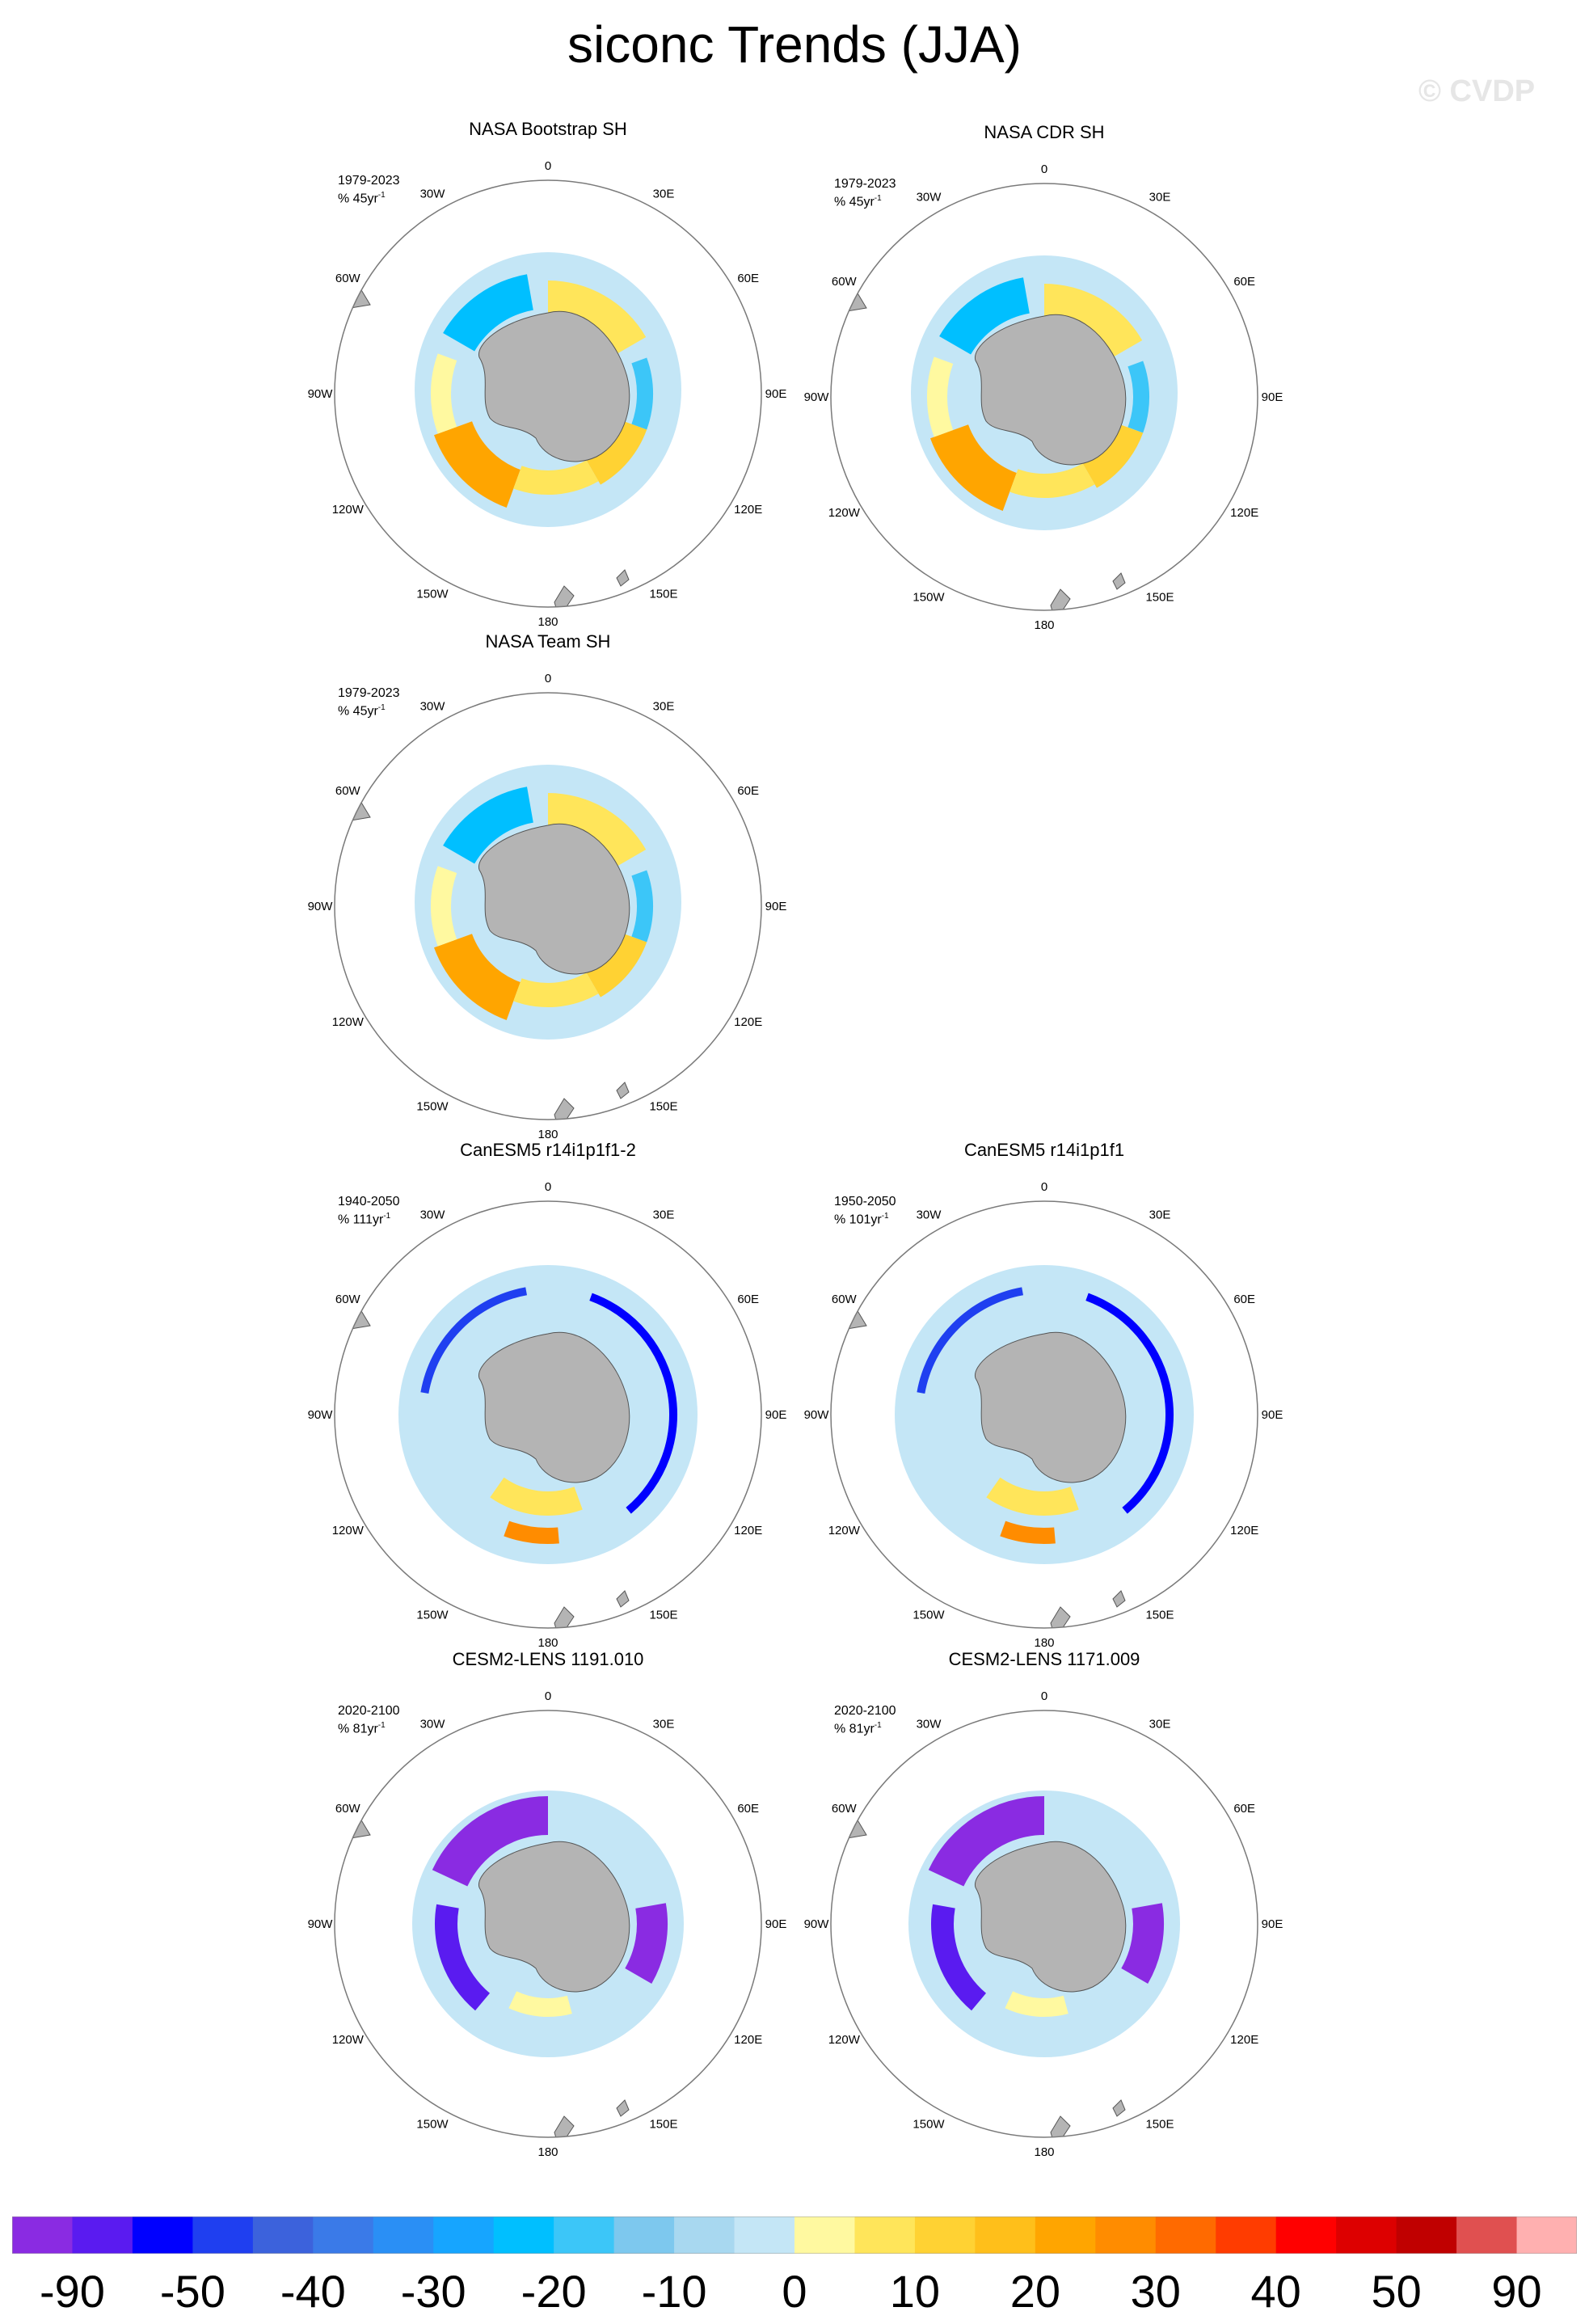 The image size is (1589, 2324). What do you see at coordinates (1143, 1944) in the screenshot?
I see `trend-purple-east` at bounding box center [1143, 1944].